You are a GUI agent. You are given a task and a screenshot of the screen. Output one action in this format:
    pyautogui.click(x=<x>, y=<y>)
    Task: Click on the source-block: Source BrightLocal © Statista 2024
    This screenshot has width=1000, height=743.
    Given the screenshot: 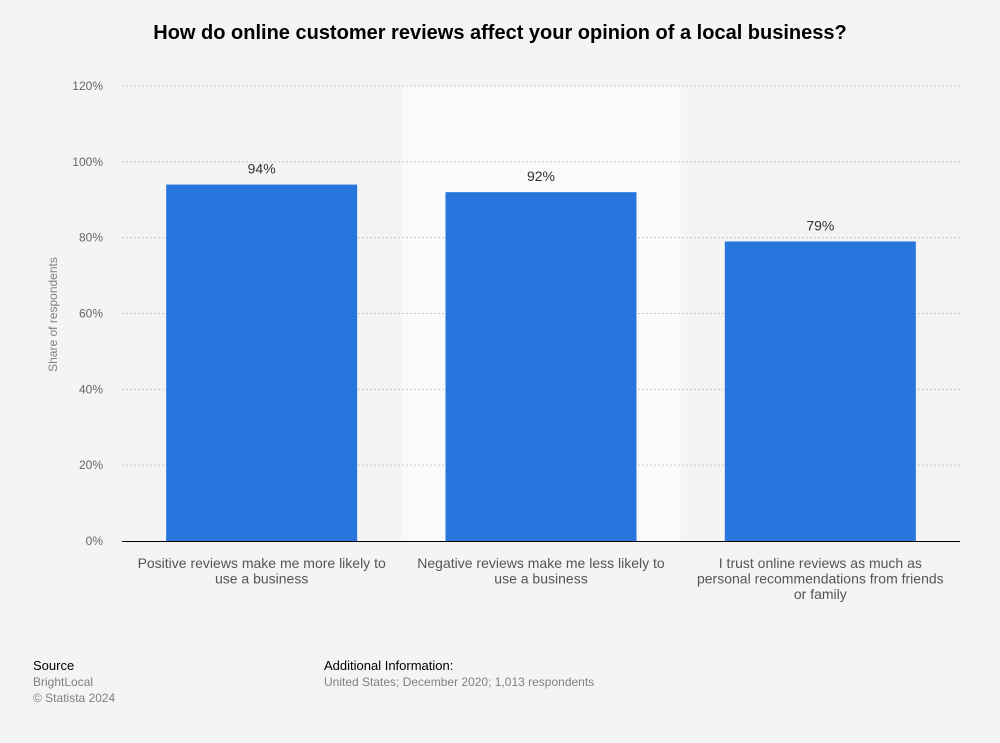 What is the action you would take?
    pyautogui.click(x=74, y=682)
    